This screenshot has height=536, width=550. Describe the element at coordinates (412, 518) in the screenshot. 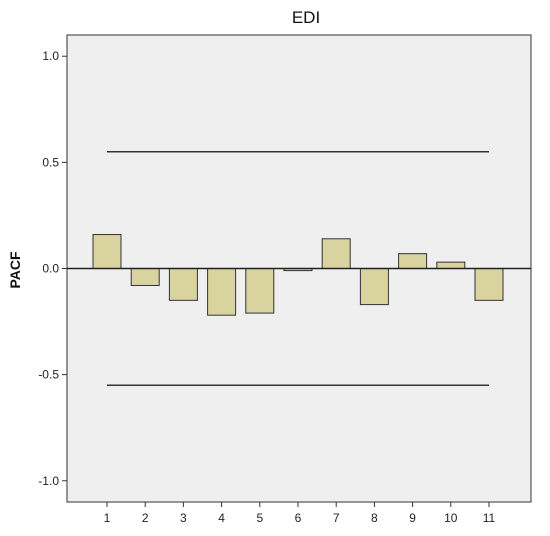

I see `x-tick-label: 9` at that location.